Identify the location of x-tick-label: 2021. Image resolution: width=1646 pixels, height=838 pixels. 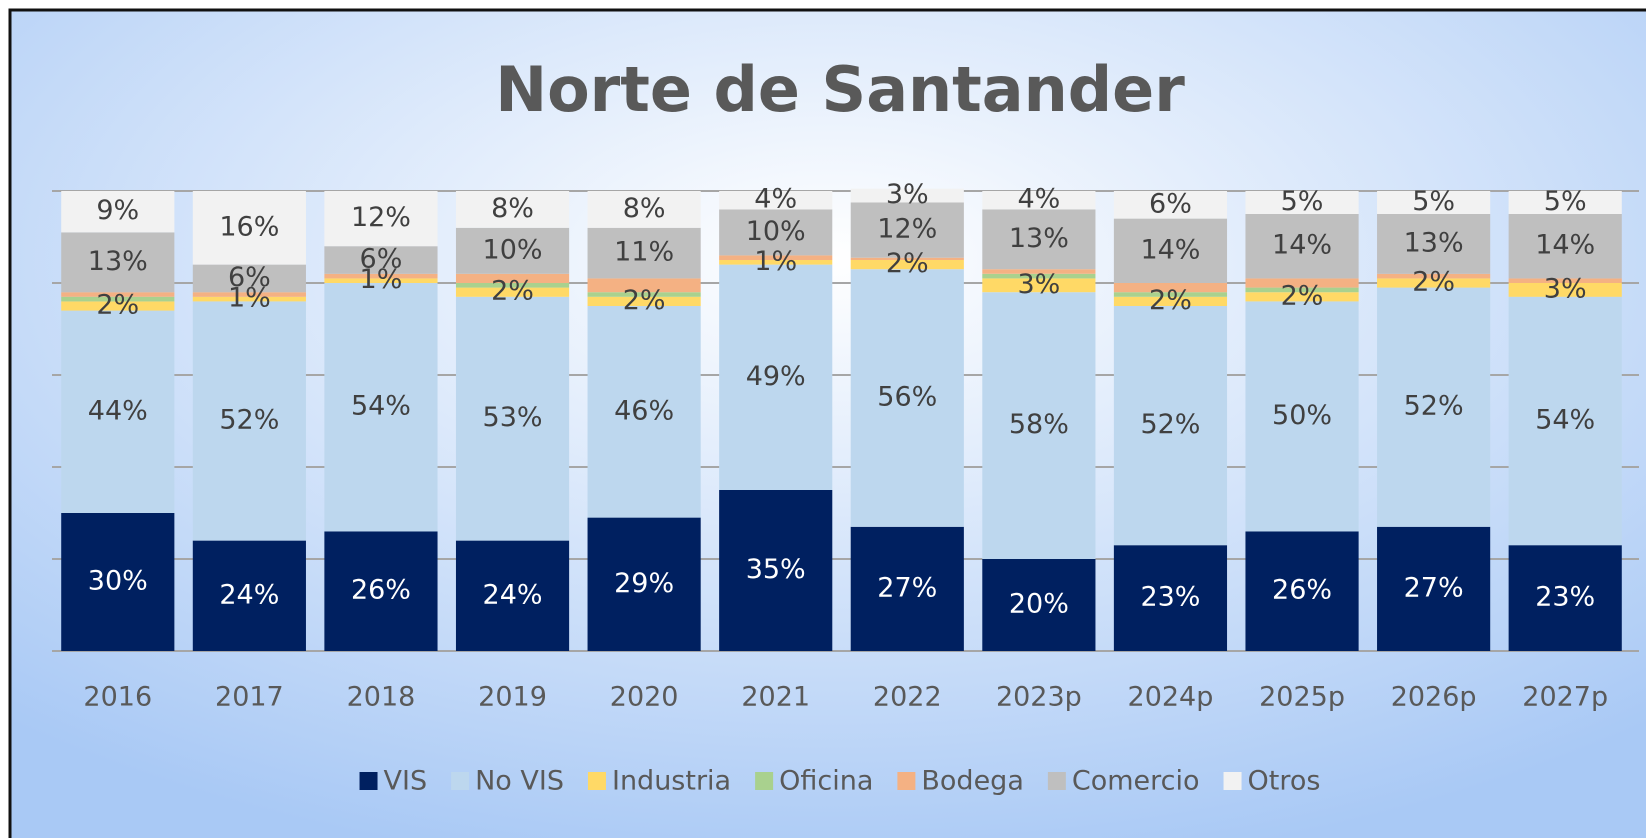
(775, 697).